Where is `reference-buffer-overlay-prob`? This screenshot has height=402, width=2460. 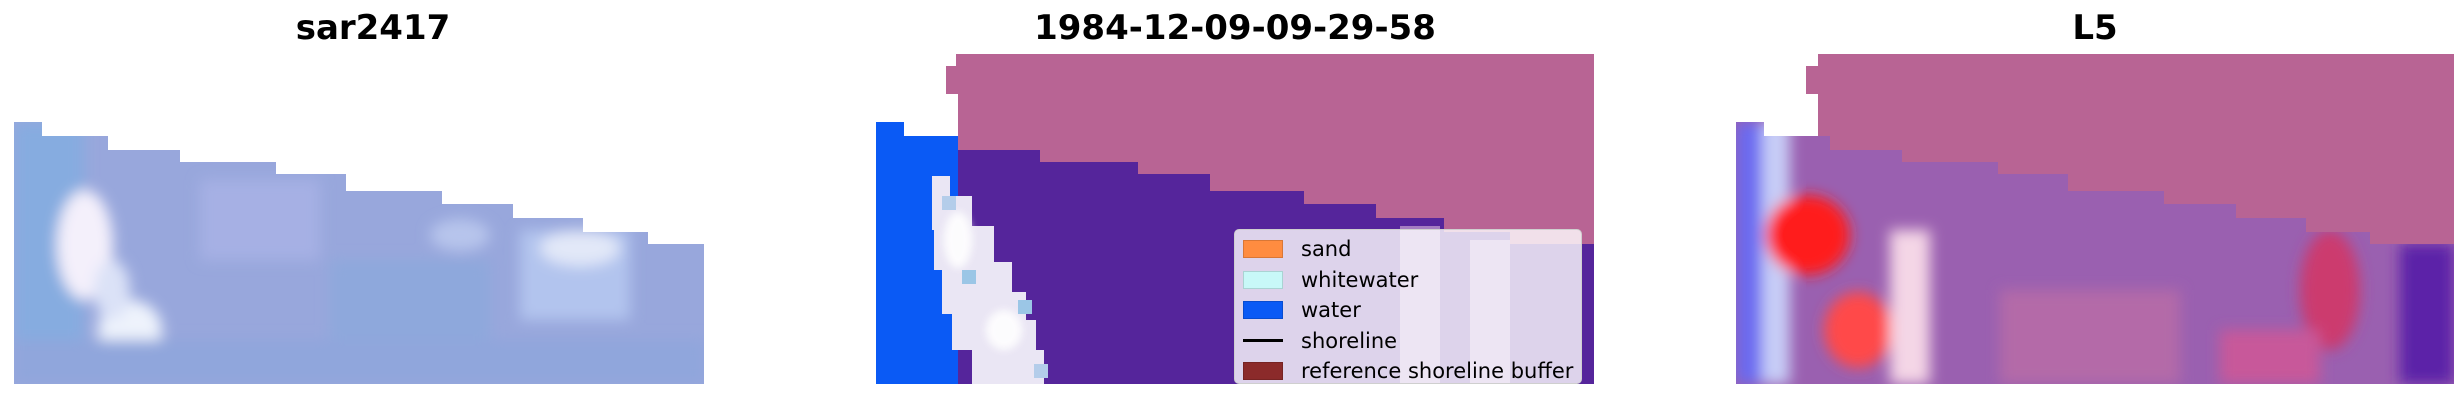
reference-buffer-overlay-prob is located at coordinates (2130, 149).